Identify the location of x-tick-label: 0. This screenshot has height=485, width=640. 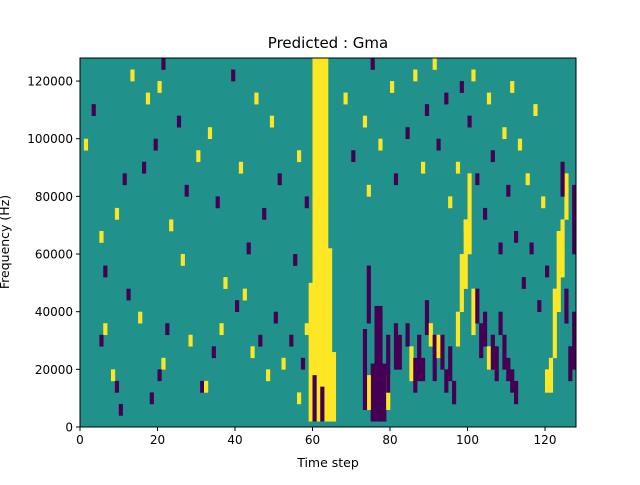
(80, 440).